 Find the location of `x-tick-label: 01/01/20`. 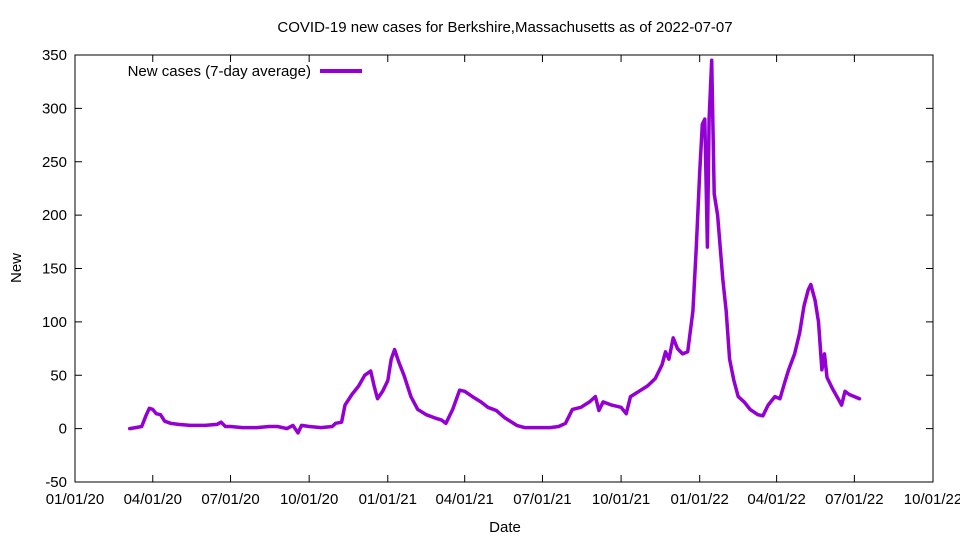

x-tick-label: 01/01/20 is located at coordinates (75, 499).